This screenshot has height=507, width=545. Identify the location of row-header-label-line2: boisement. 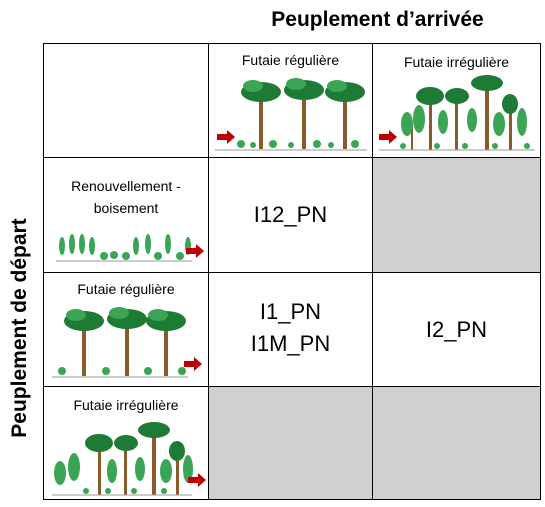
(126, 208).